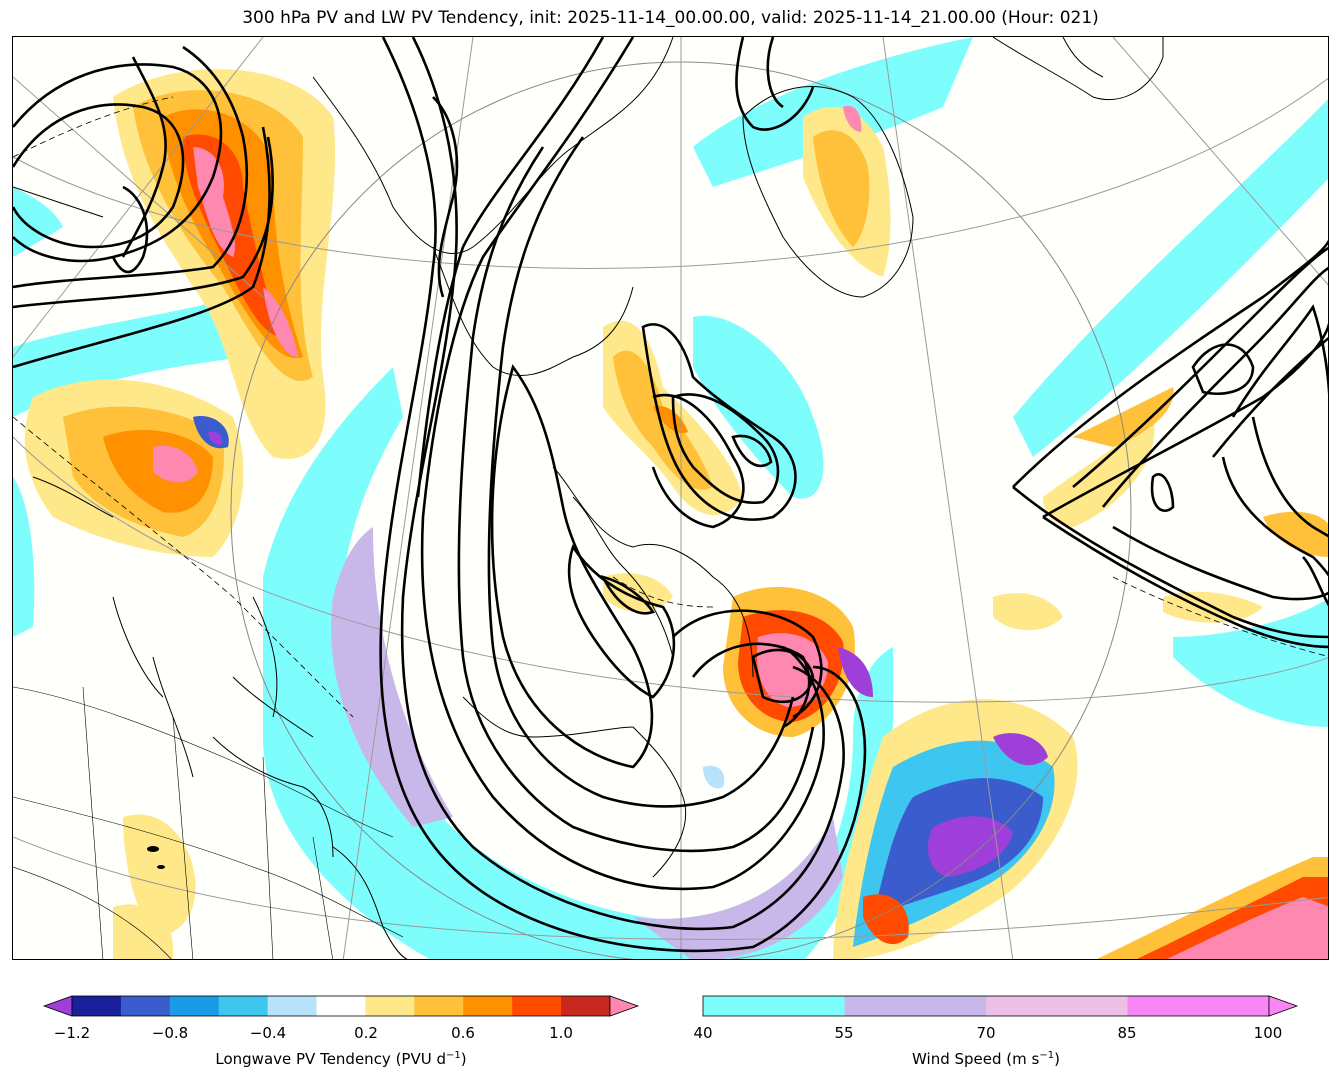  Describe the element at coordinates (1283, 1006) in the screenshot. I see `wind-colorbar-over-arrow` at that location.